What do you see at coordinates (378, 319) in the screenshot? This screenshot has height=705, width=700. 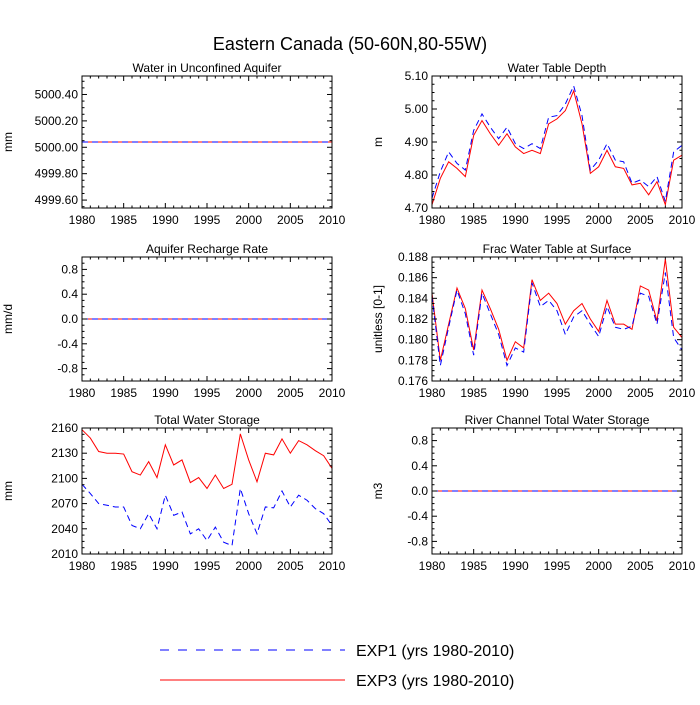 I see `y-axis-label: unitless [0-1]` at bounding box center [378, 319].